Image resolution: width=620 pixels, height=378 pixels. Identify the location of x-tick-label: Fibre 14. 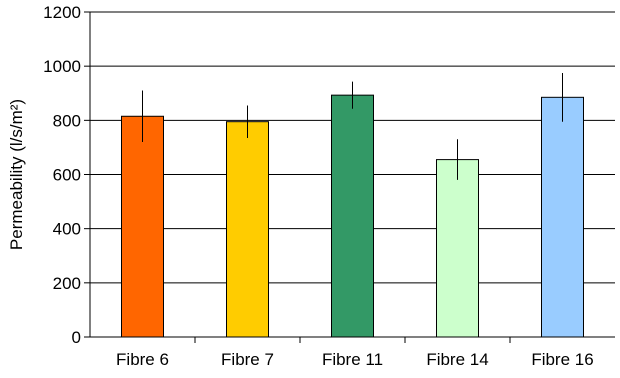
(457, 359).